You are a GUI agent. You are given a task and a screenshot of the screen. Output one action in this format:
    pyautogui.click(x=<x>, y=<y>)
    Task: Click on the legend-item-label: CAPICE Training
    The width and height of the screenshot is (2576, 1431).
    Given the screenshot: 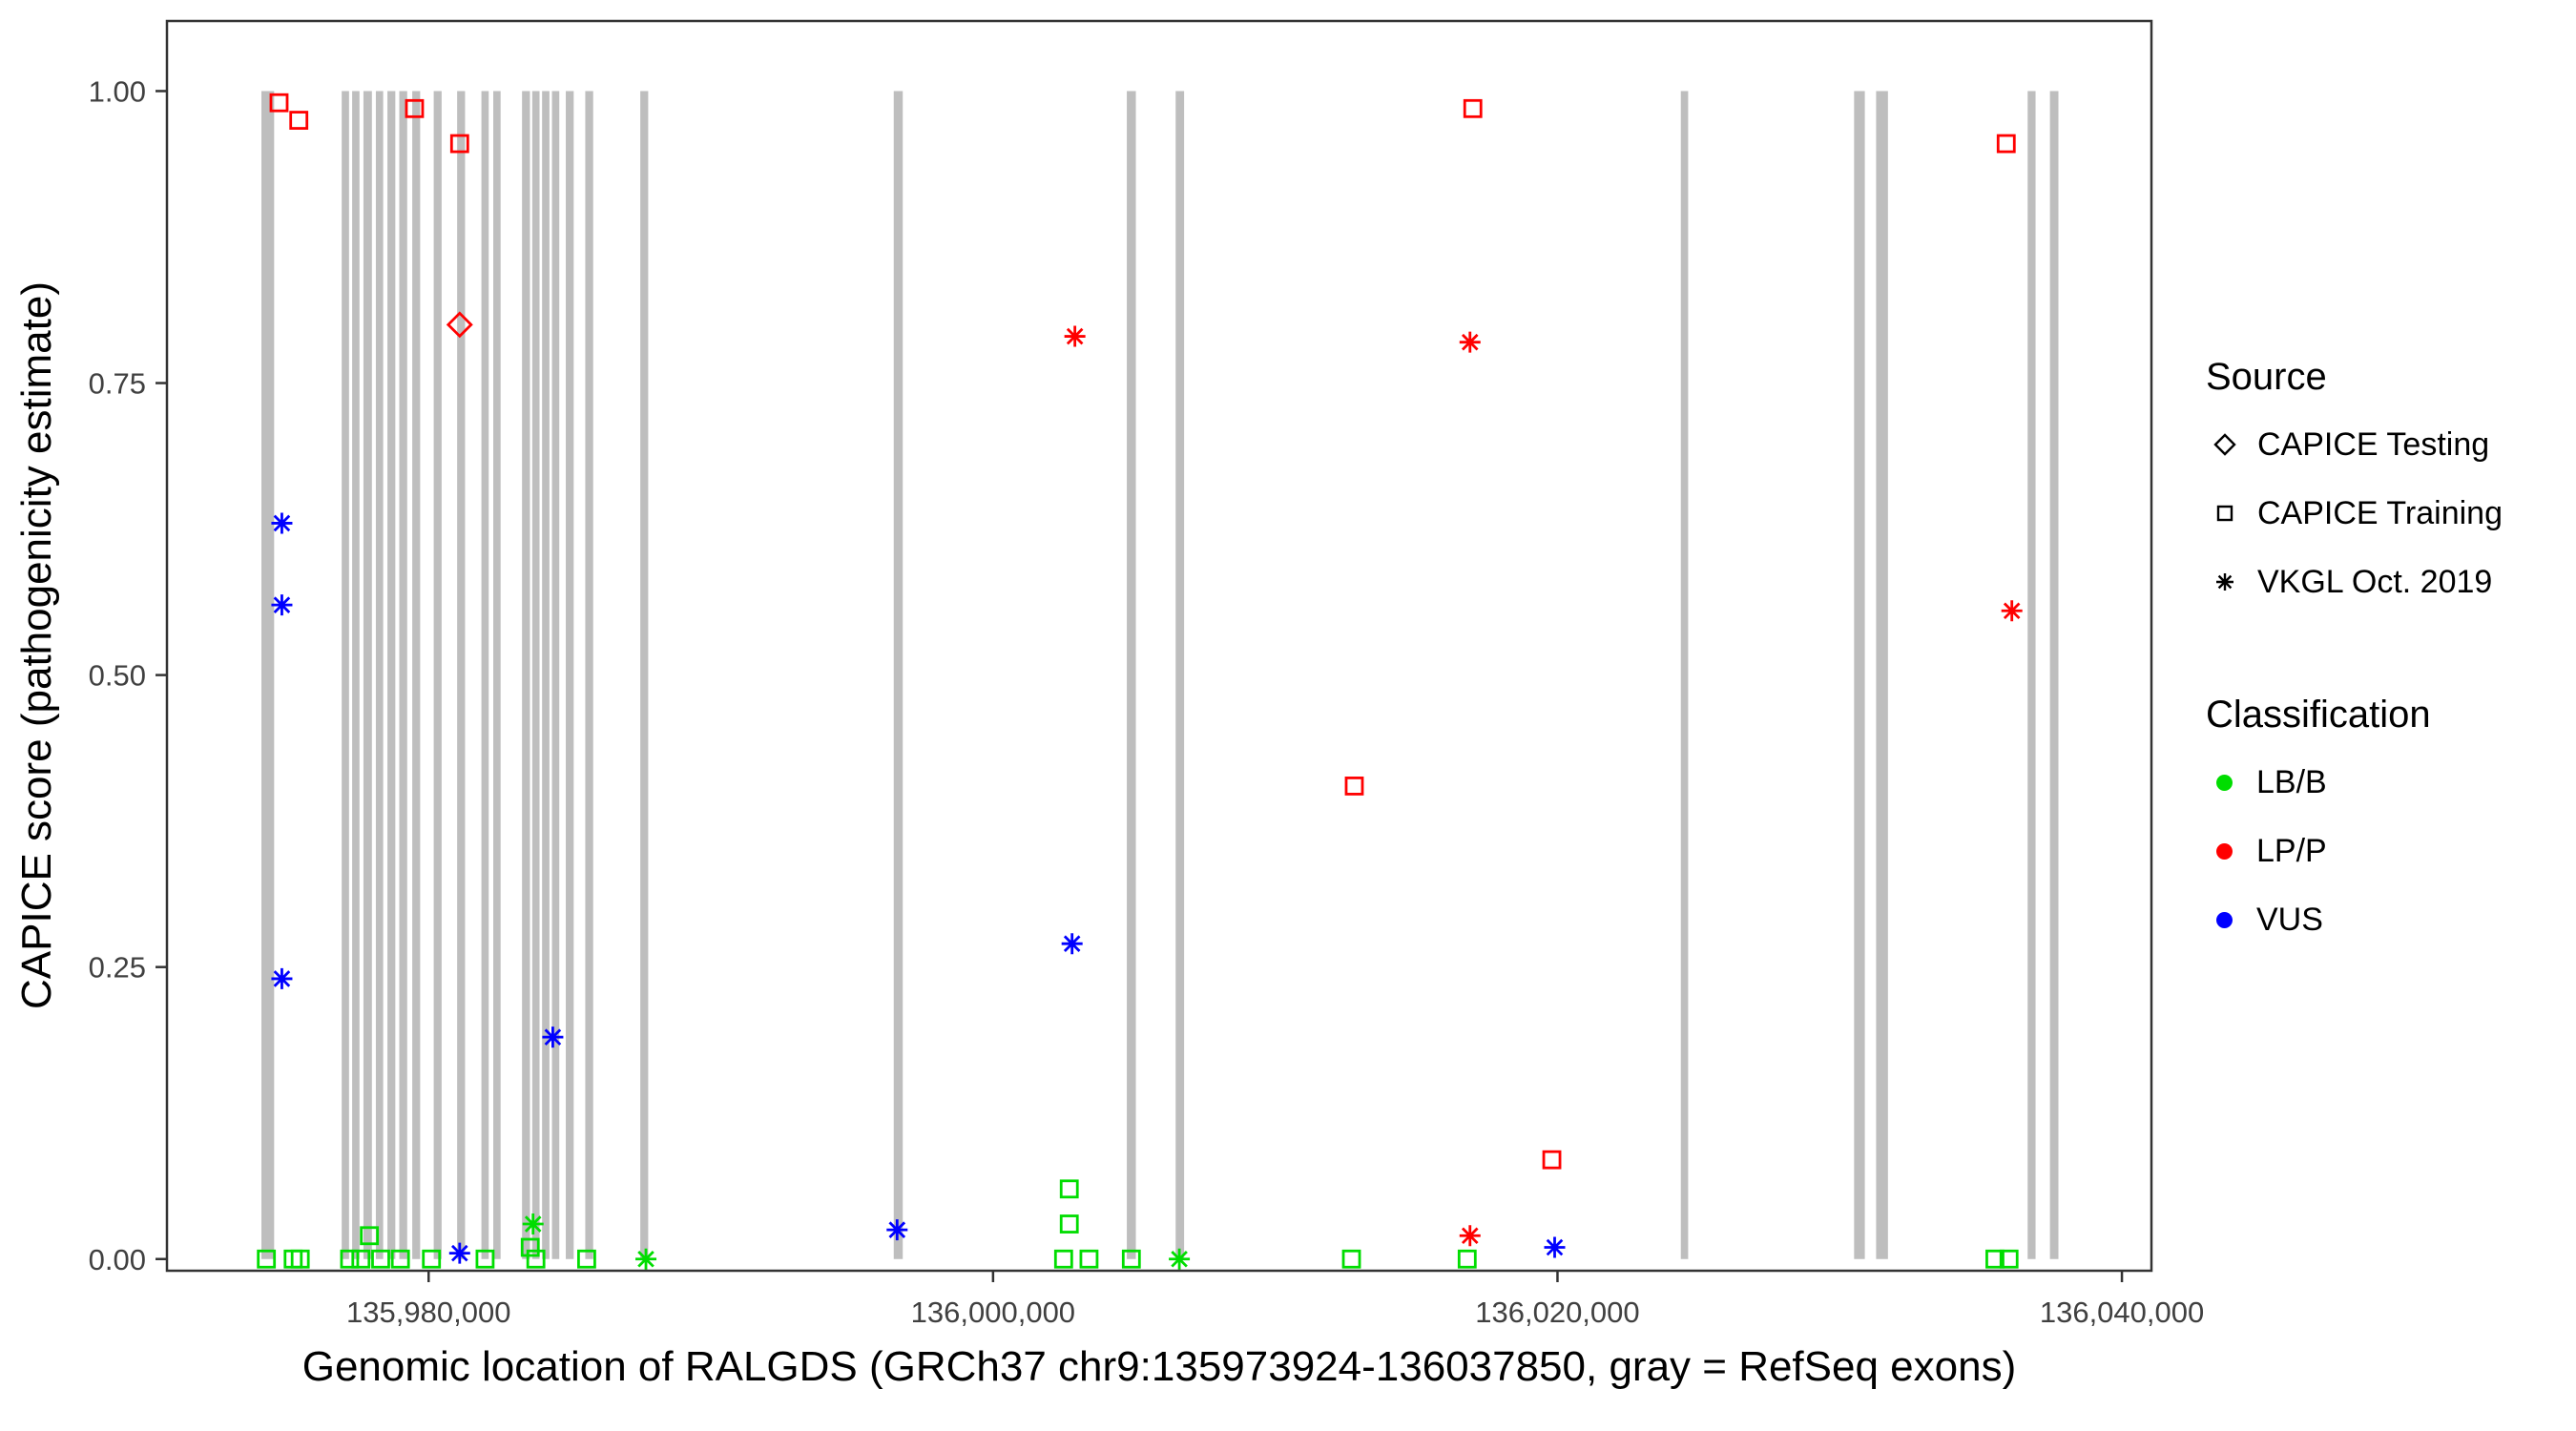 What is the action you would take?
    pyautogui.click(x=2380, y=513)
    